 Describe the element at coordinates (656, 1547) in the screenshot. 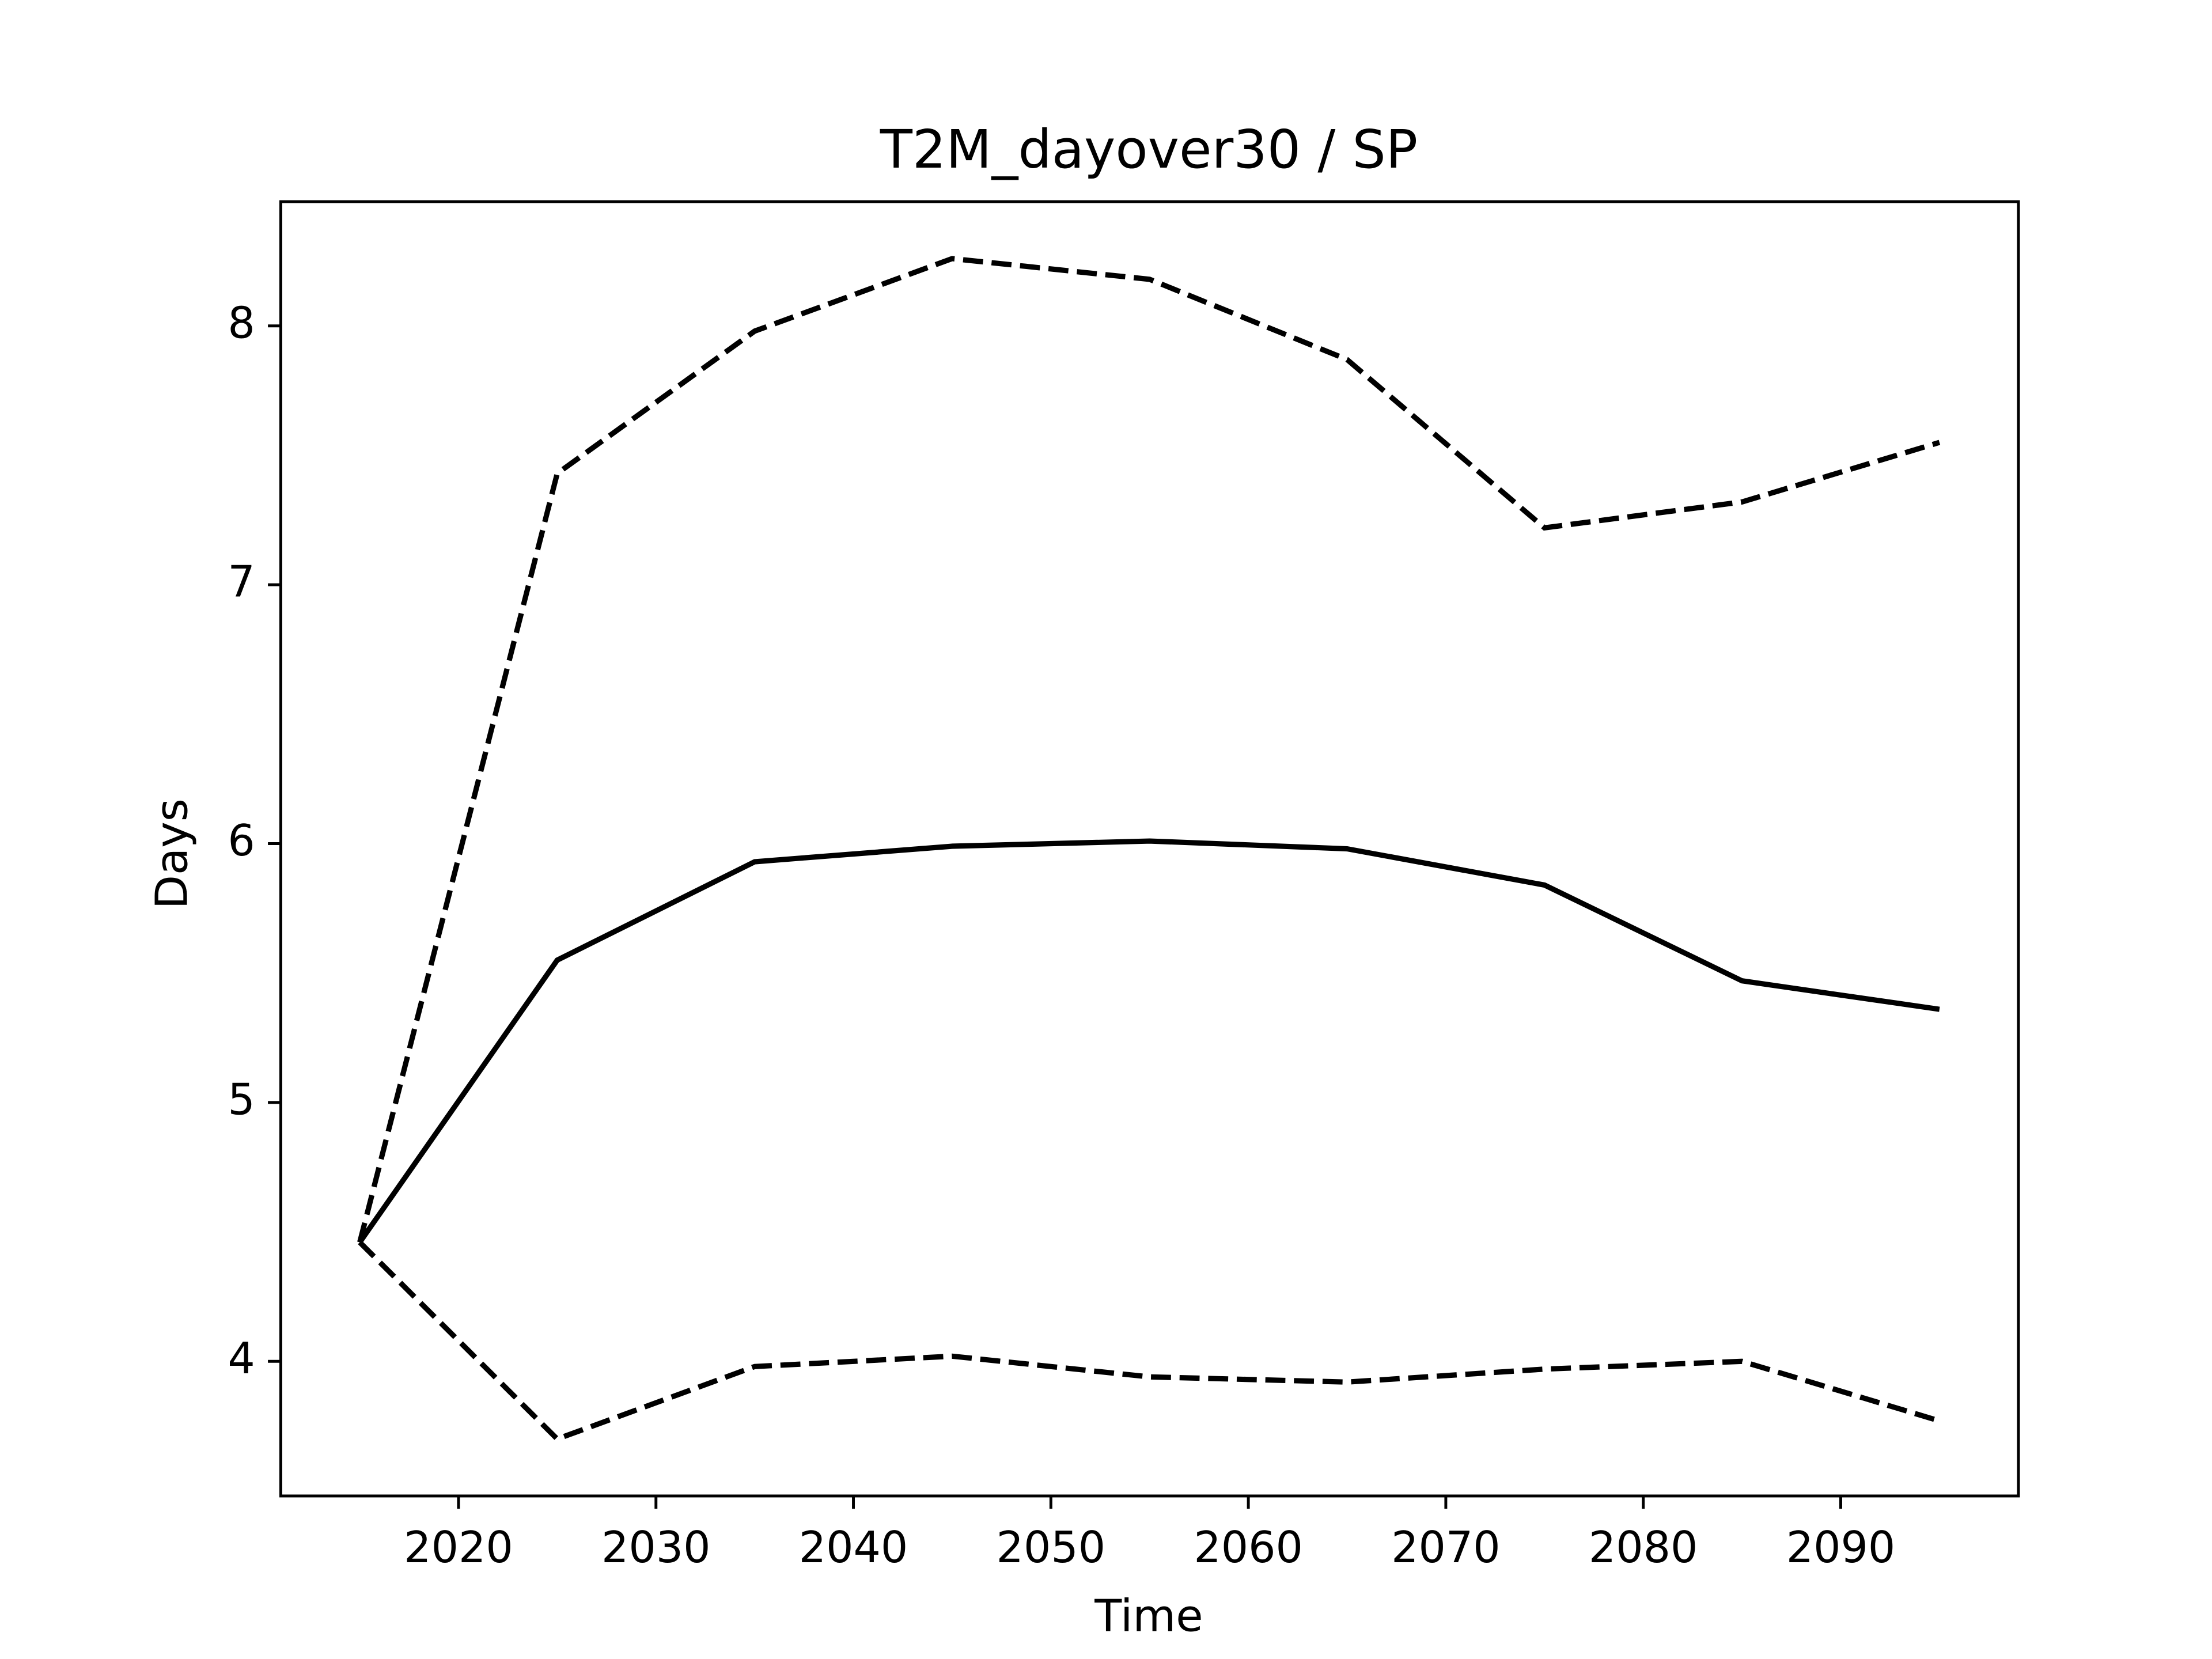

I see `x-tick-label: 2030` at that location.